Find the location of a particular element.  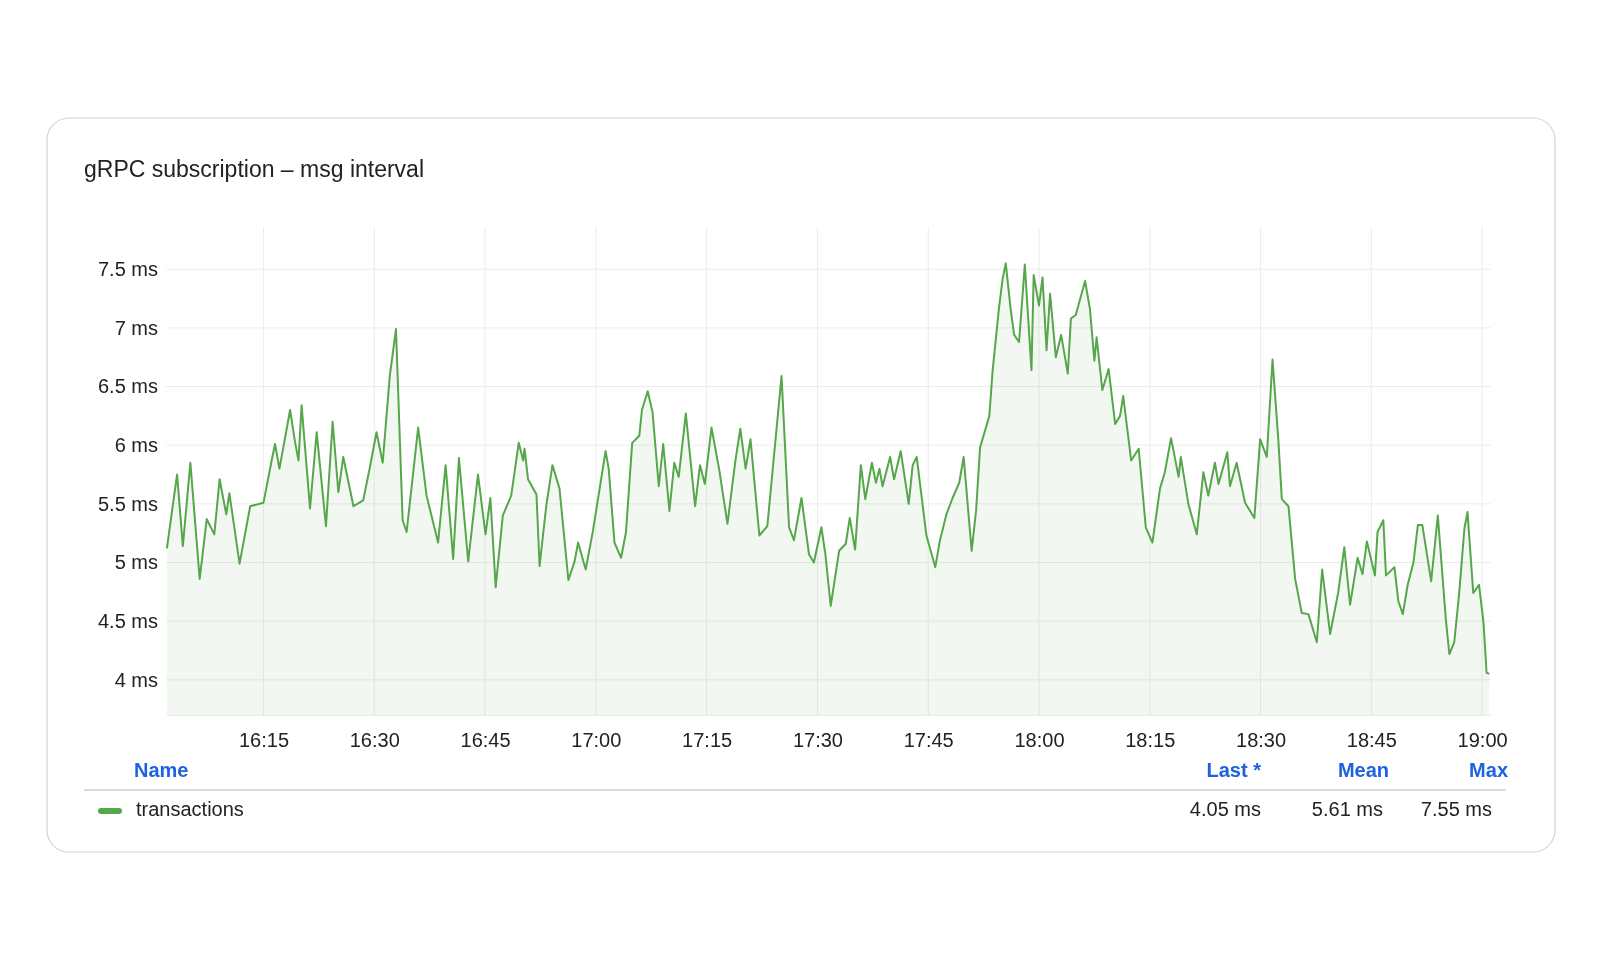

y-tick-label: 6.5 ms is located at coordinates (127, 386).